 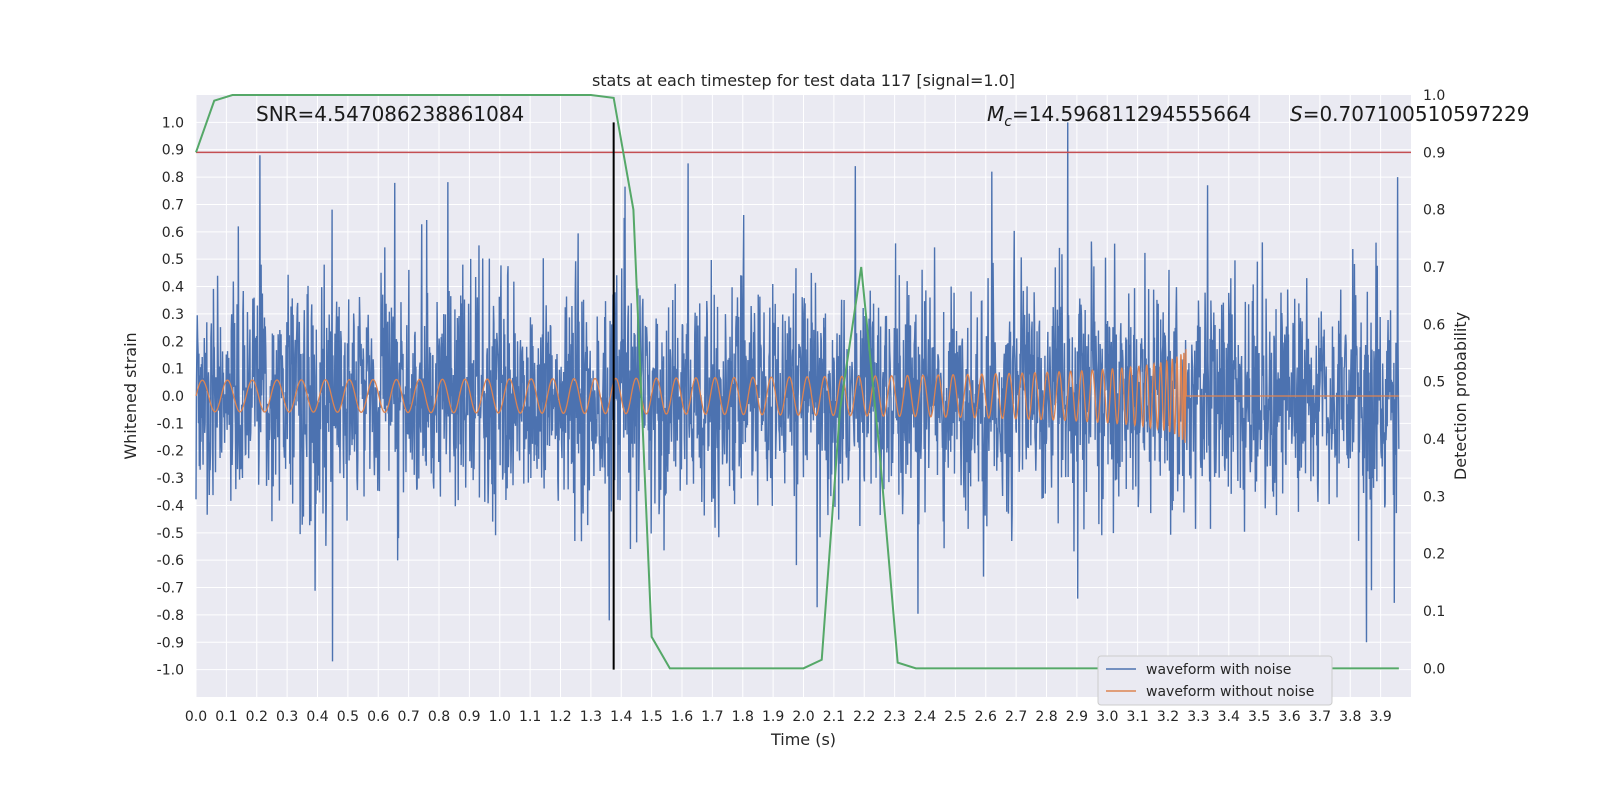 I want to click on s-symbol: S, so click(x=1296, y=114).